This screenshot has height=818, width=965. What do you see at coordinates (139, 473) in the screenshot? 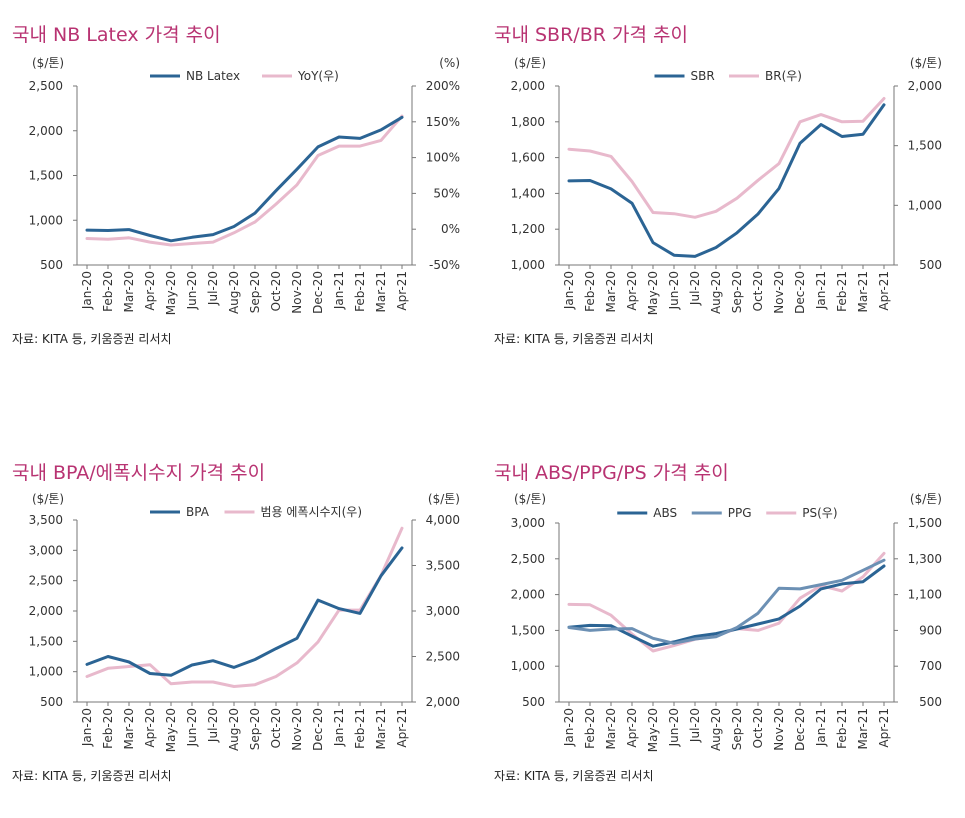
I see `chart-title: 국내 BPA/에폭시수지 가격 추이` at bounding box center [139, 473].